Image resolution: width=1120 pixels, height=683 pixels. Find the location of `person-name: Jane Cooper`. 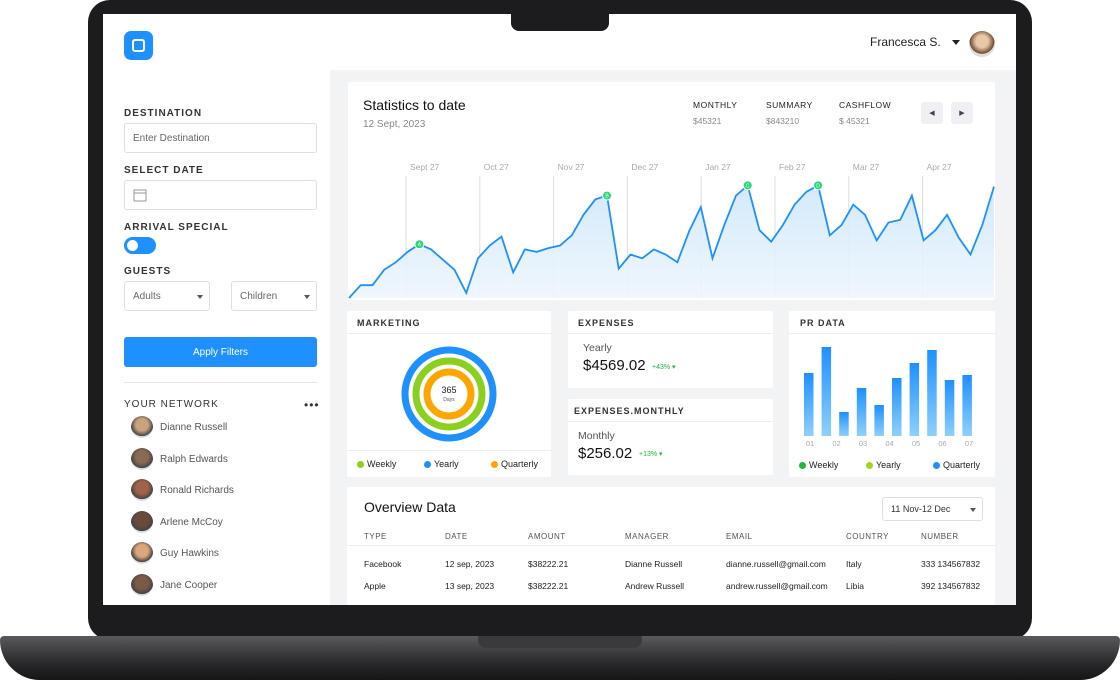

person-name: Jane Cooper is located at coordinates (189, 585).